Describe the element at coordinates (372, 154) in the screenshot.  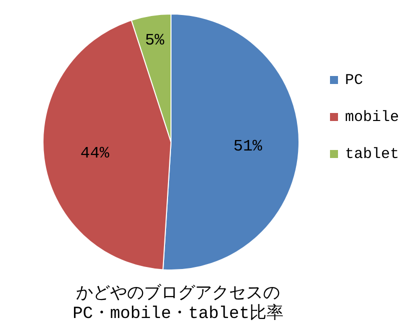
I see `legend-label: tablet` at that location.